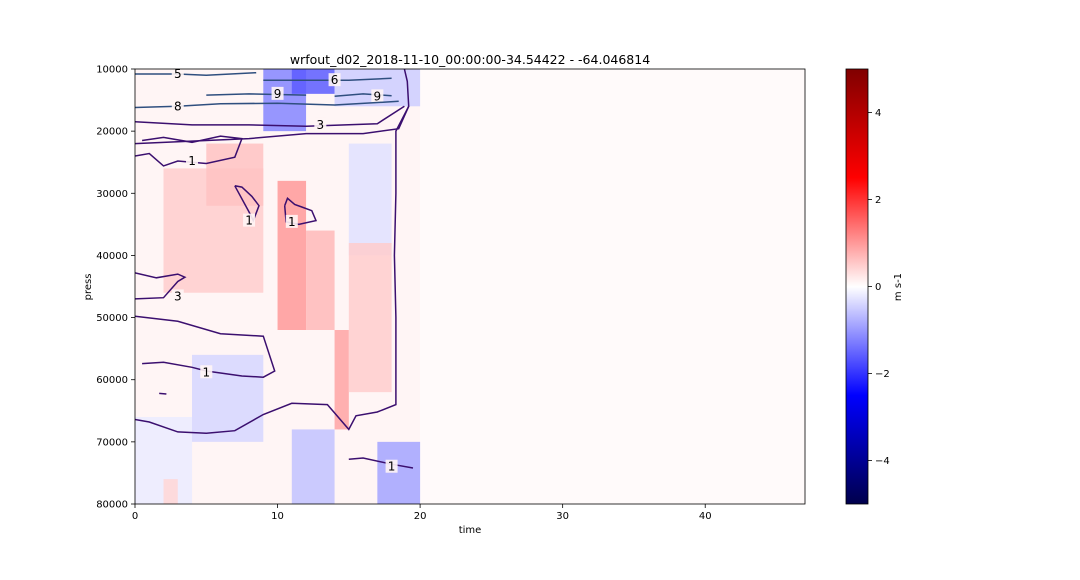 The height and width of the screenshot is (580, 1080). I want to click on y-tick-label: 70000, so click(112, 442).